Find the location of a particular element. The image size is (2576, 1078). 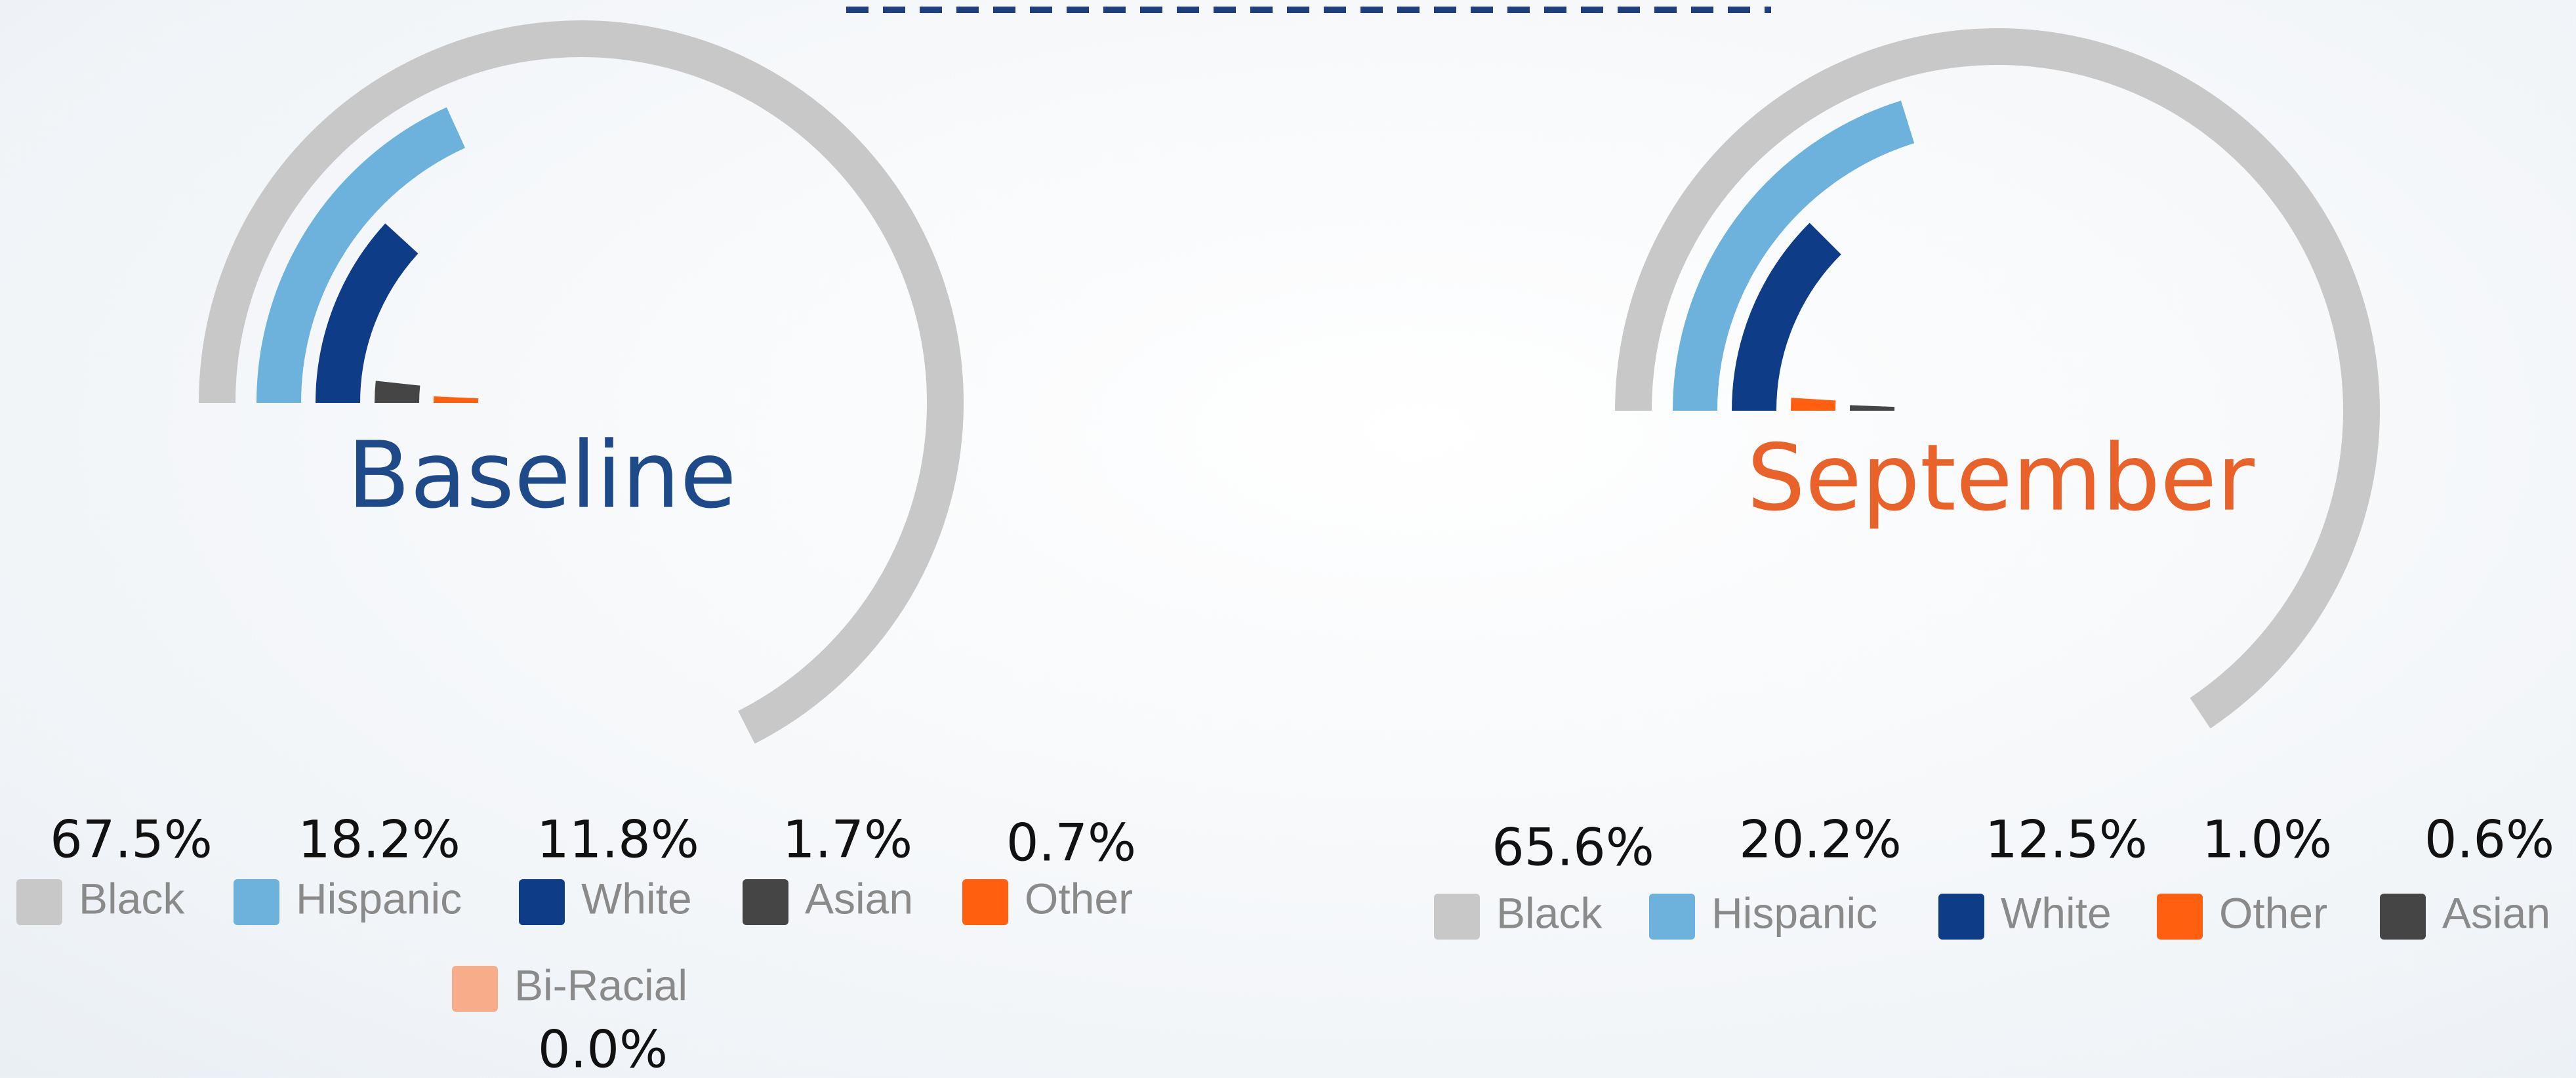

value-label: 65.6% is located at coordinates (1573, 848).